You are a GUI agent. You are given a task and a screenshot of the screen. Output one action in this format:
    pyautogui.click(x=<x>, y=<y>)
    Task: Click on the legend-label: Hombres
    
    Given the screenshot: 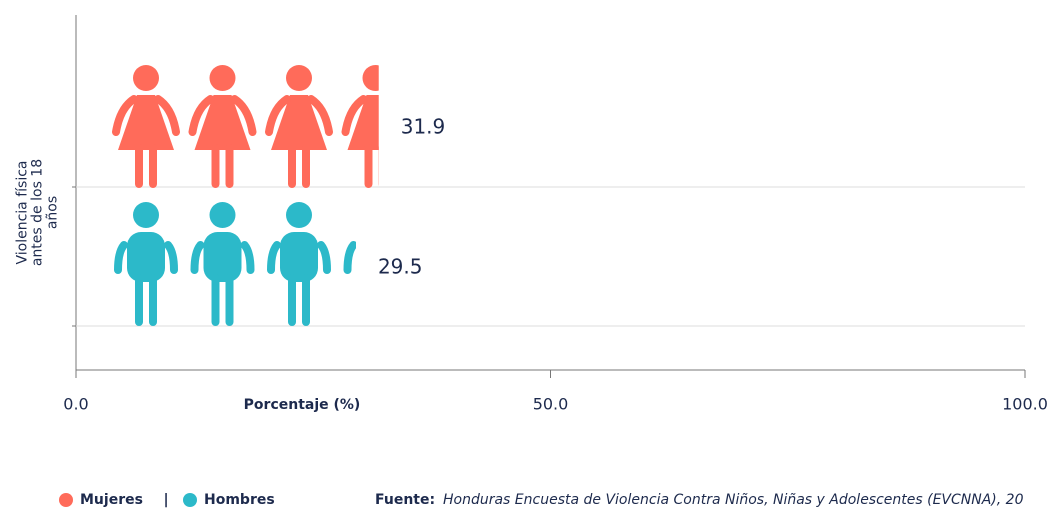 What is the action you would take?
    pyautogui.click(x=239, y=500)
    